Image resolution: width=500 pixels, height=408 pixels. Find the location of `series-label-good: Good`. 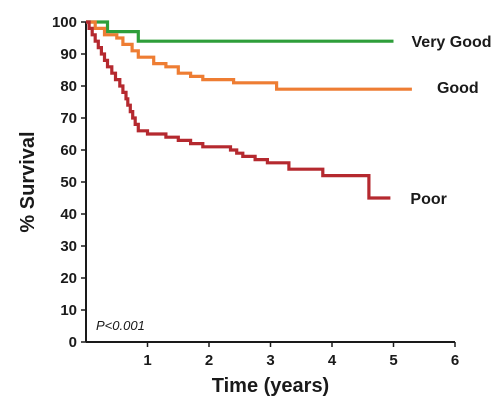

series-label-good: Good is located at coordinates (458, 88).